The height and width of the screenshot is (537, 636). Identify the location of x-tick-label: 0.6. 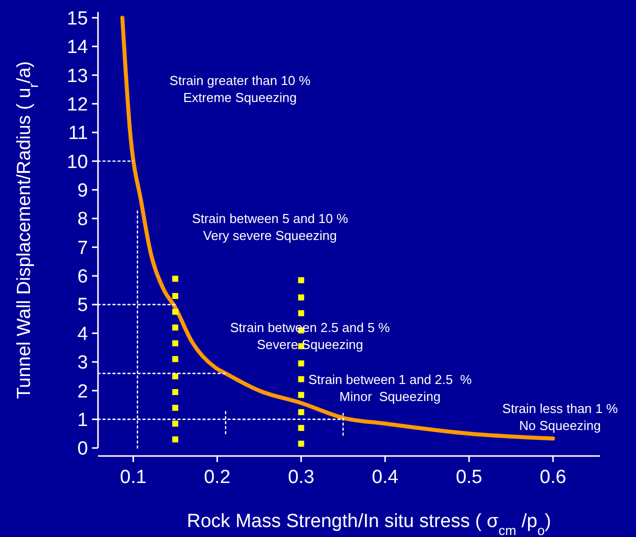
(553, 477).